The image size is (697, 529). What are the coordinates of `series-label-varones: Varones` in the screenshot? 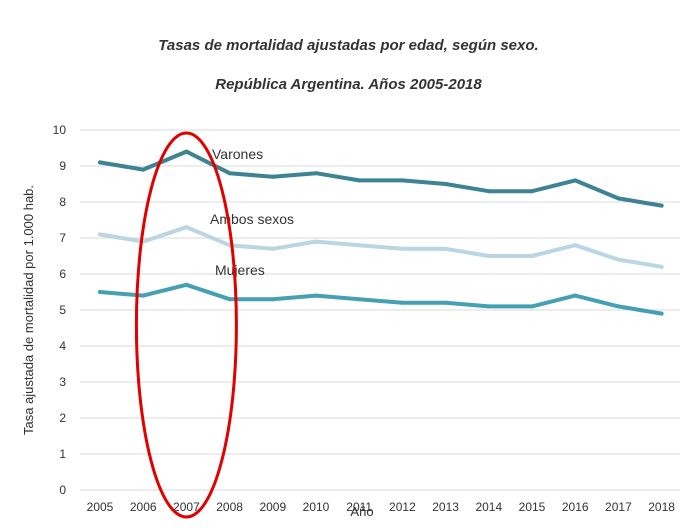 It's located at (237, 154).